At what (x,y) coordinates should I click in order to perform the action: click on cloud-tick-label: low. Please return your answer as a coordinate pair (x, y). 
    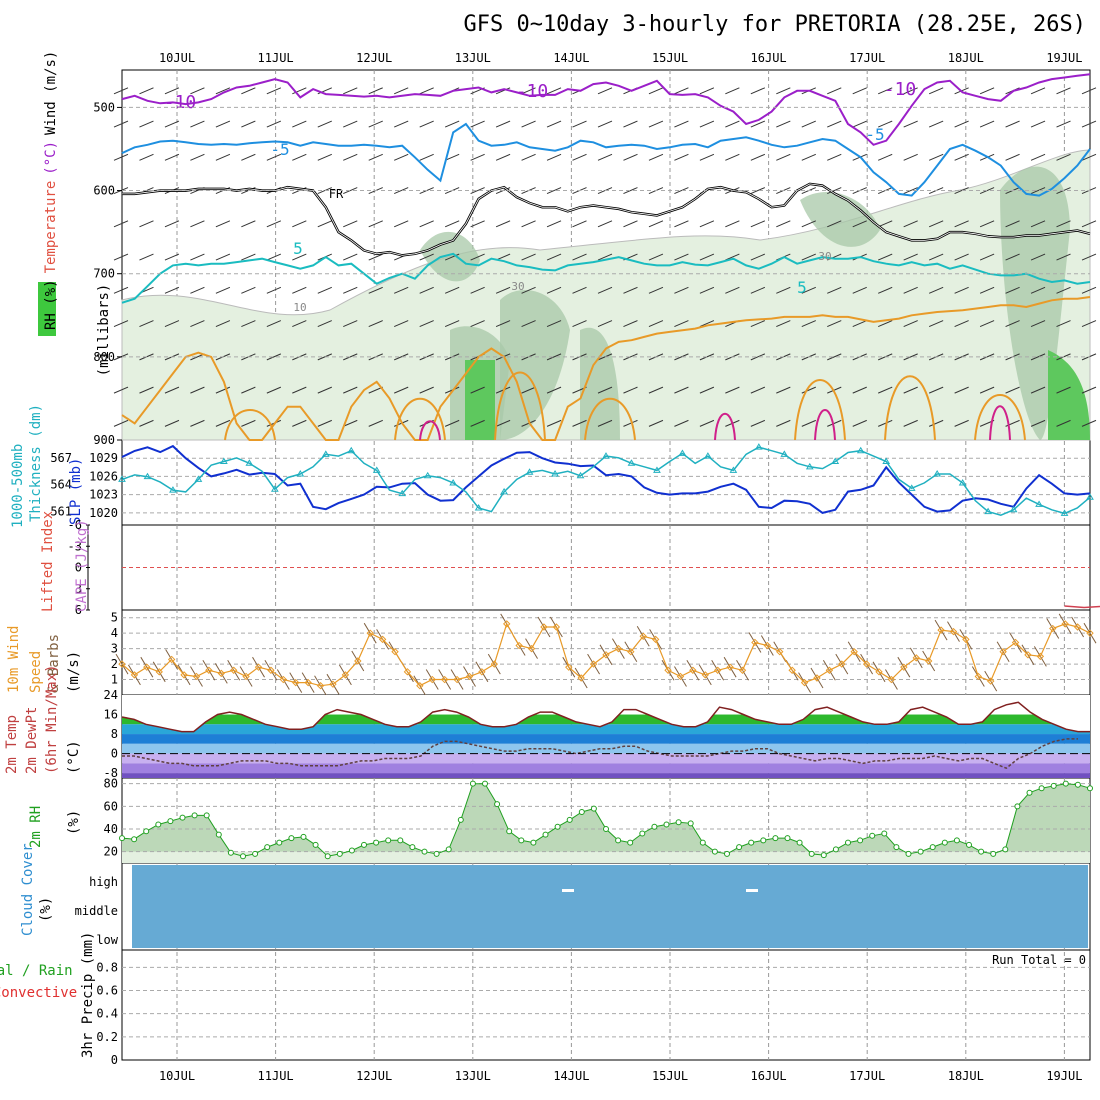
    Looking at the image, I should click on (107, 940).